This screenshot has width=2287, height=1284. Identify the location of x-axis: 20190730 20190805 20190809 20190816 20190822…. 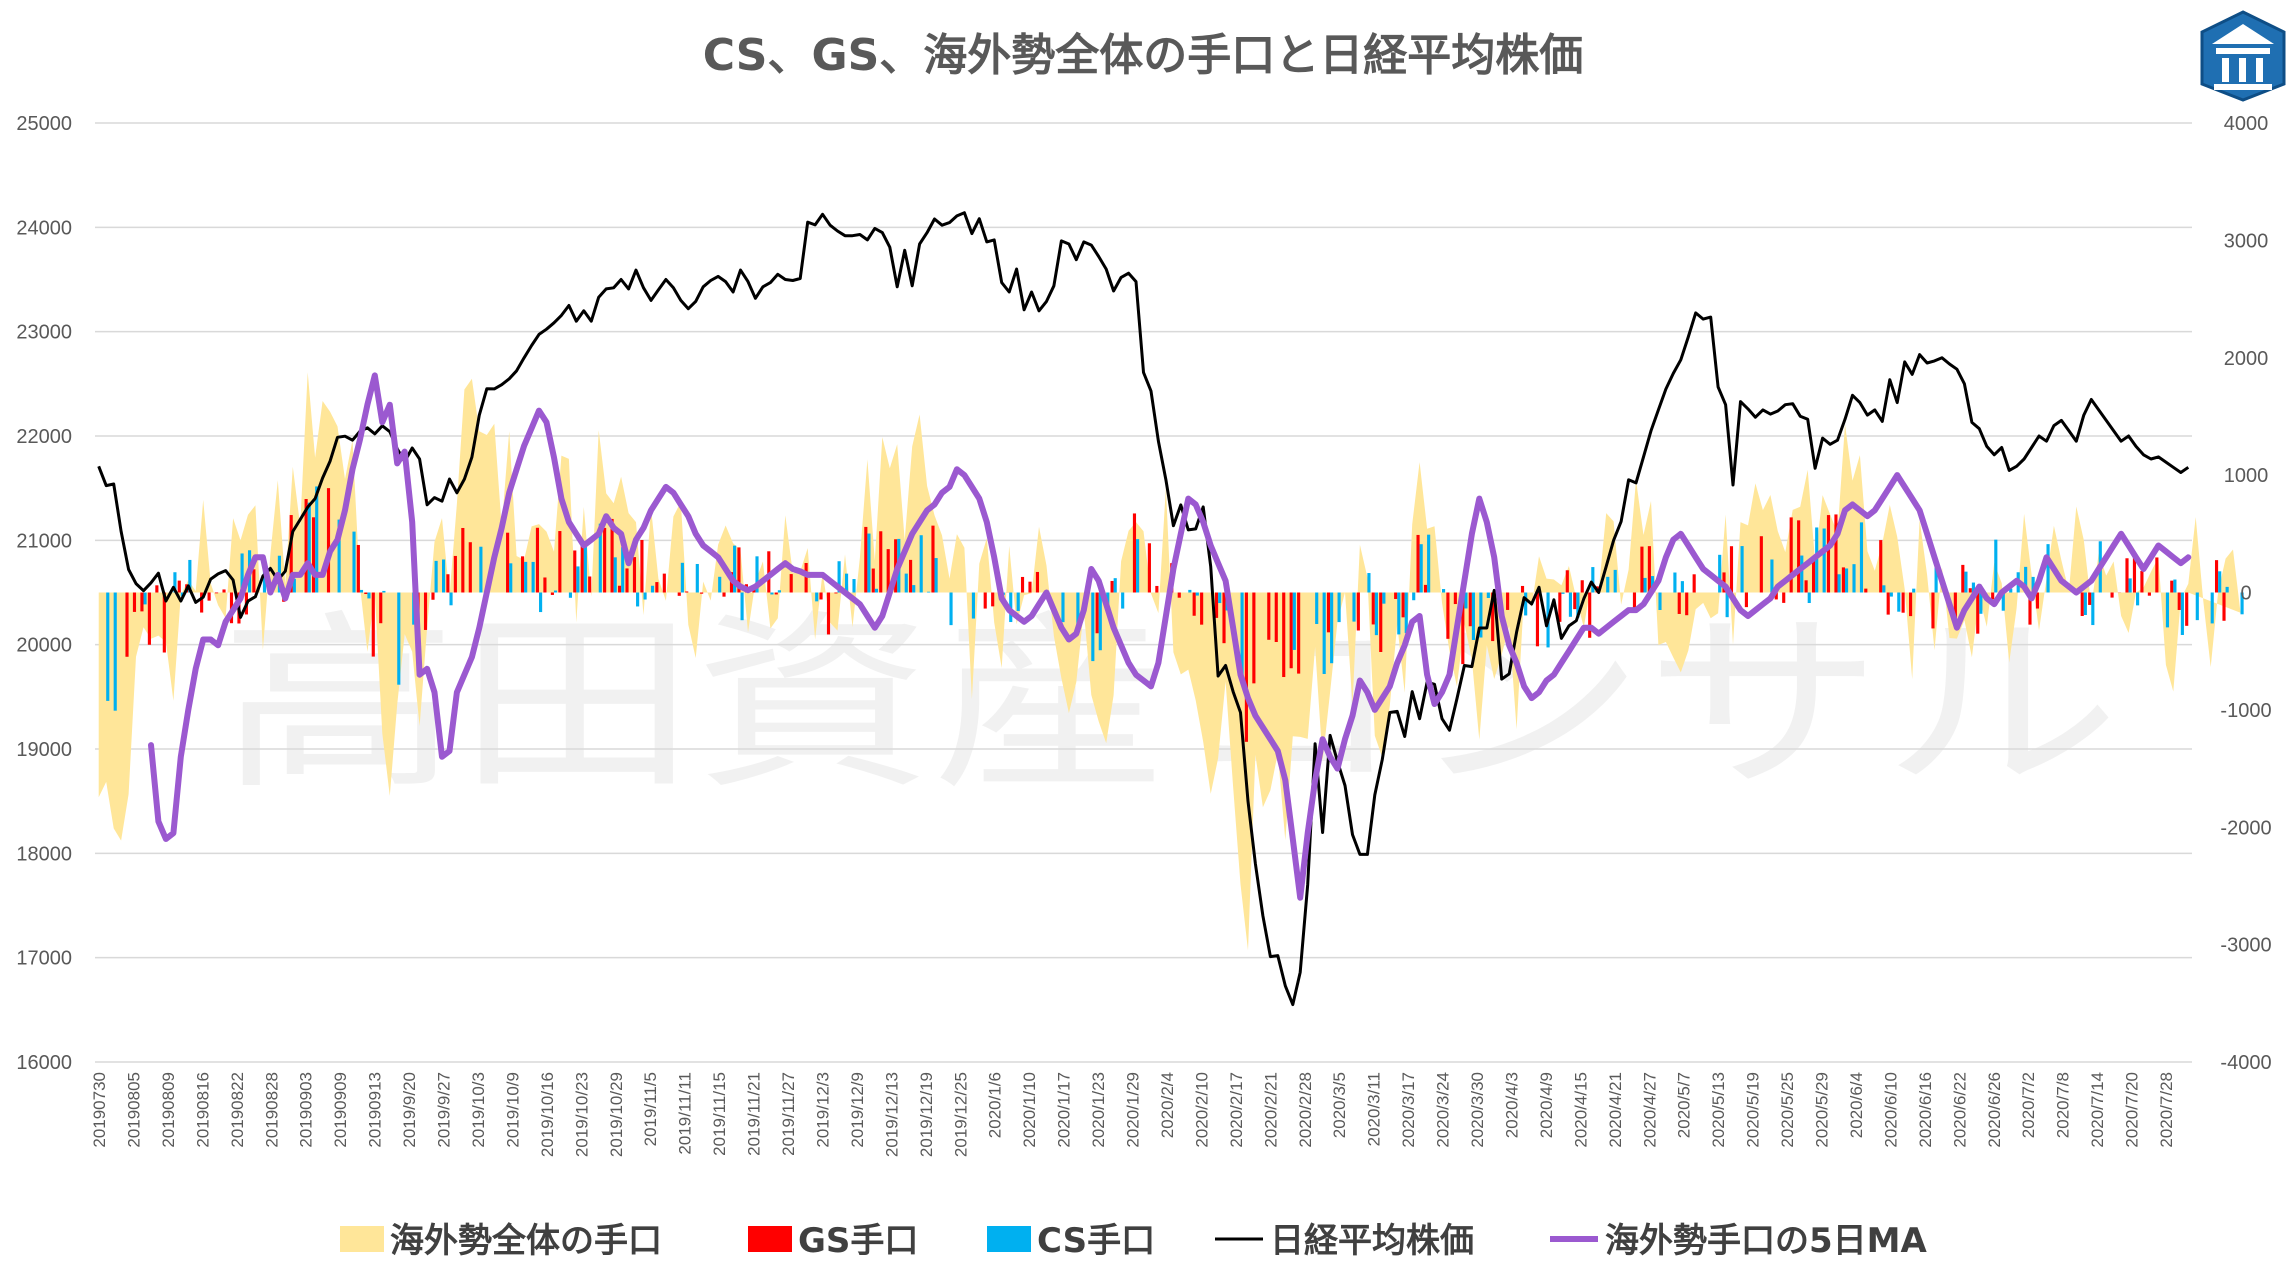
(1133, 1114).